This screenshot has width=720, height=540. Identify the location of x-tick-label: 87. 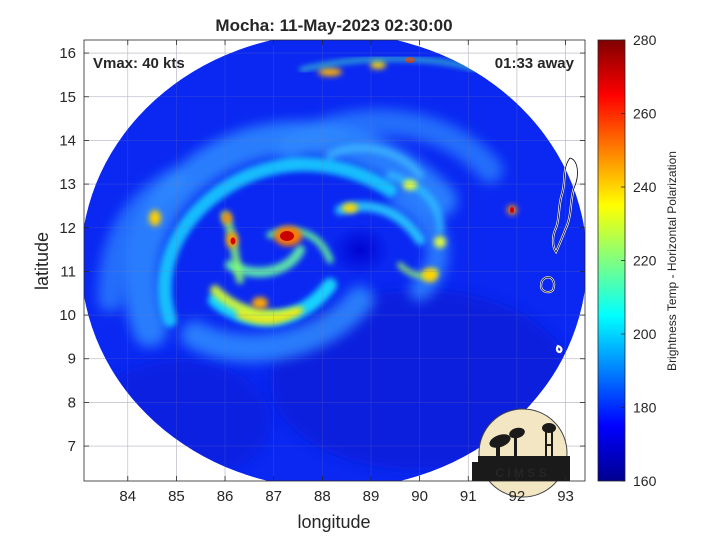
(273, 496).